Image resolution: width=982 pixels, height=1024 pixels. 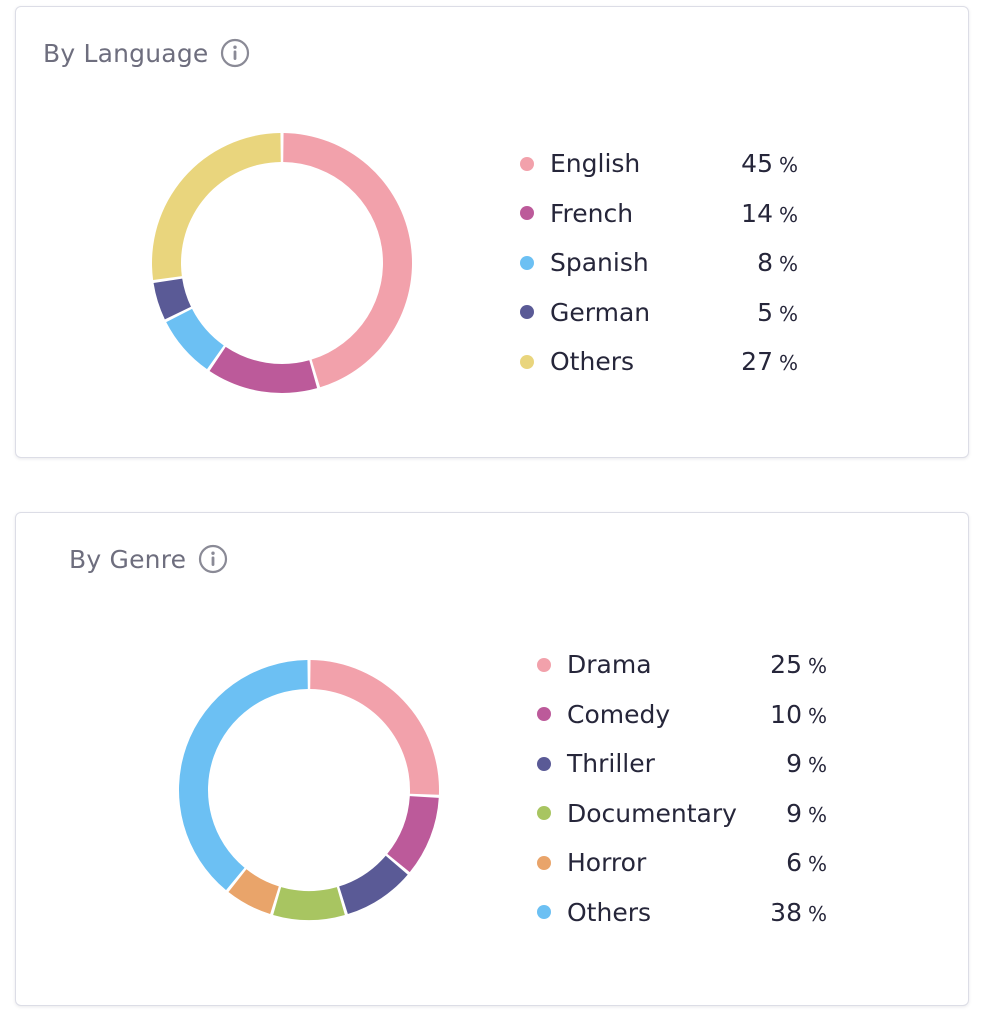 I want to click on language-card-header: By Language, so click(x=146, y=53).